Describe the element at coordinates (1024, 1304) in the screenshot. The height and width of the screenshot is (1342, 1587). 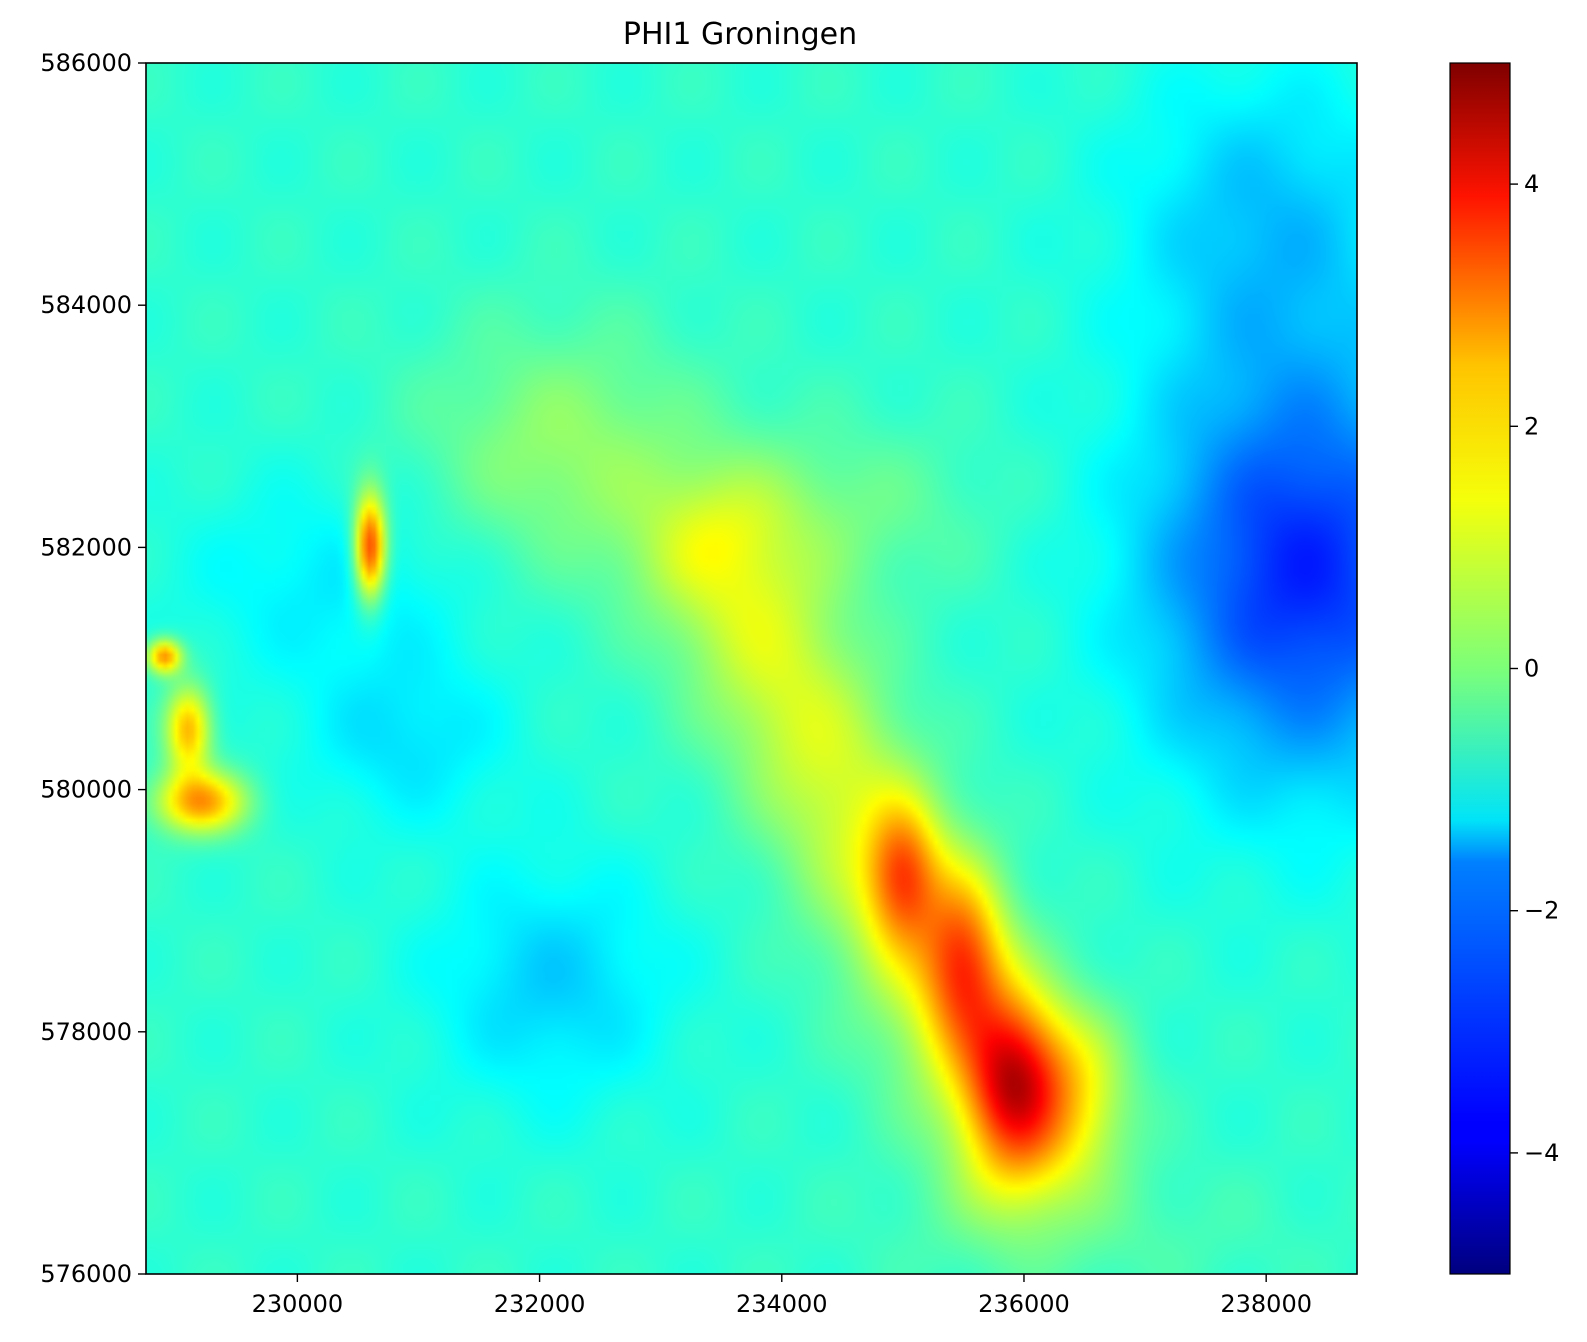
I see `x-tick-label: 236000` at that location.